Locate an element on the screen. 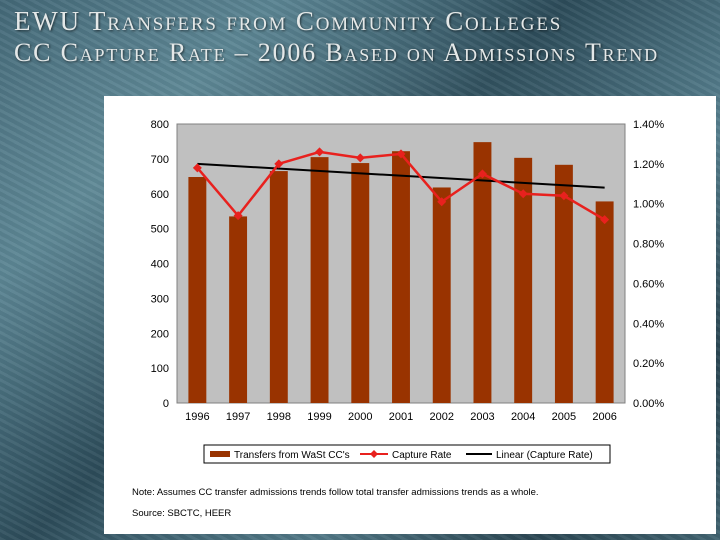 The image size is (720, 540). bar-2001 is located at coordinates (401, 277).